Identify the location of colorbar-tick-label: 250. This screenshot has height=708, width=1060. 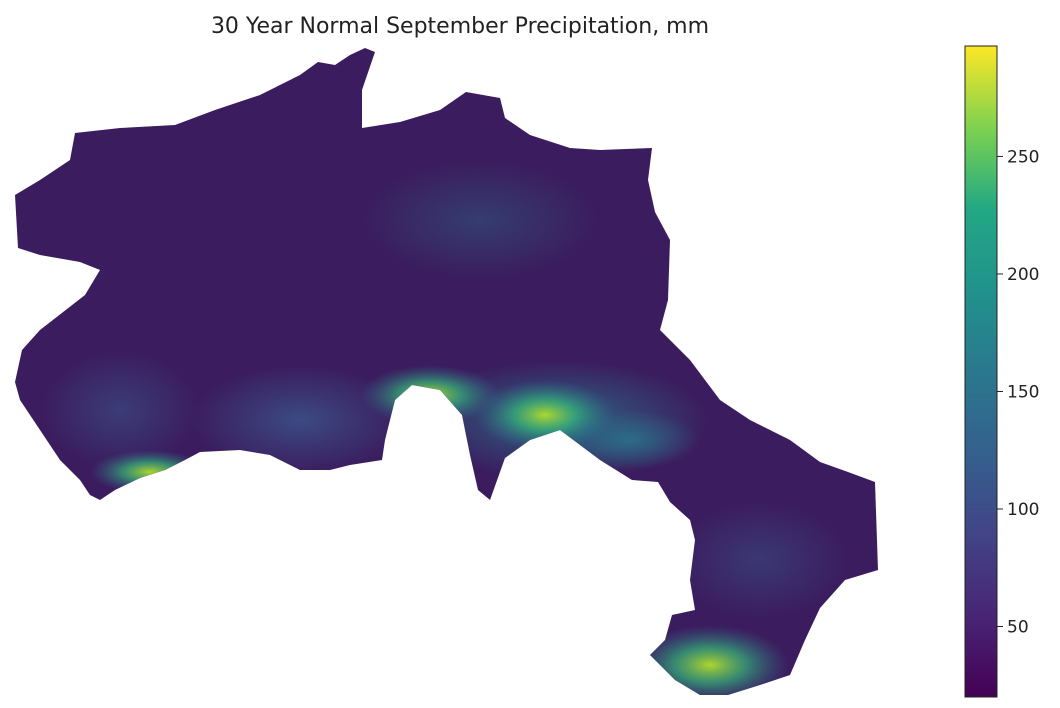
(1023, 157).